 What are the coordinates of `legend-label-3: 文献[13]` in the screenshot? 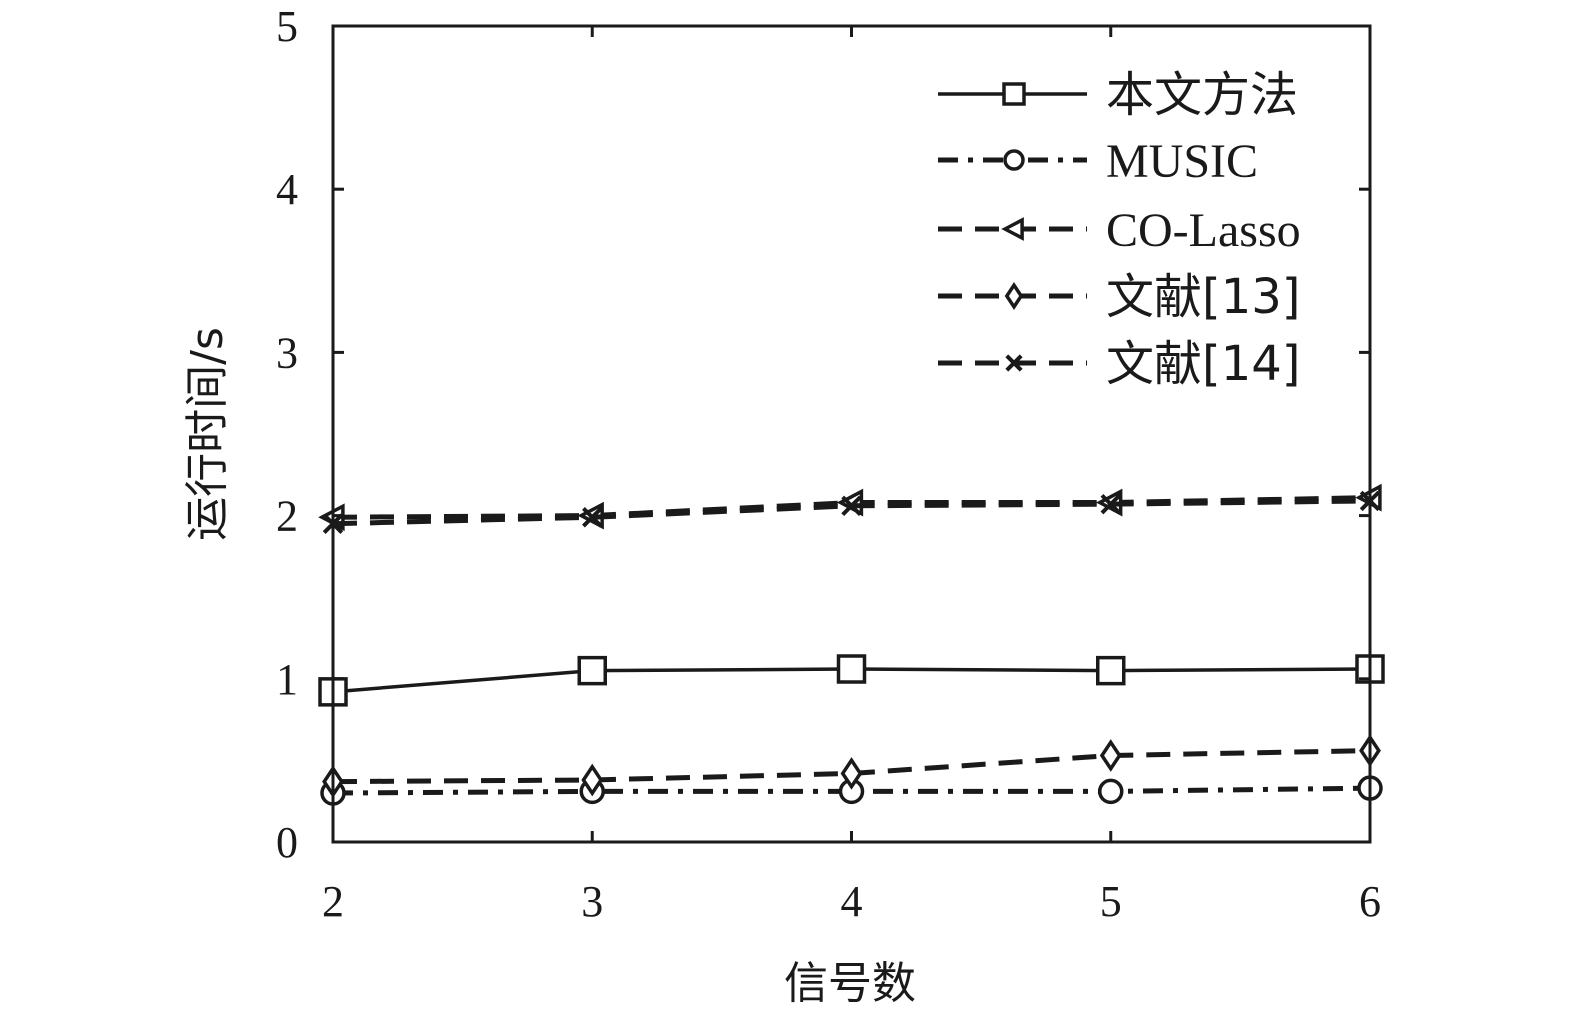 It's located at (1203, 297).